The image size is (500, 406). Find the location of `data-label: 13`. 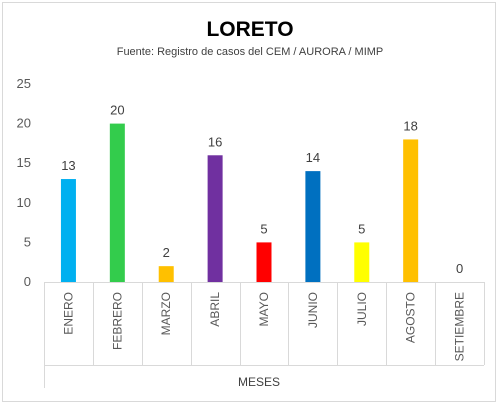

data-label: 13 is located at coordinates (68, 165).